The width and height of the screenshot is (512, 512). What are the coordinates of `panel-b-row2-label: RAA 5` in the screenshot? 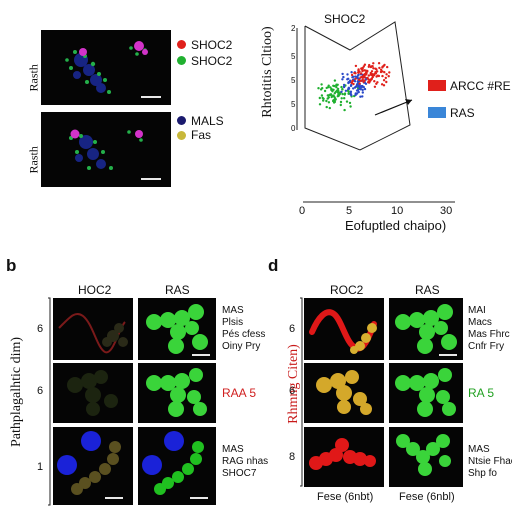 It's located at (239, 393).